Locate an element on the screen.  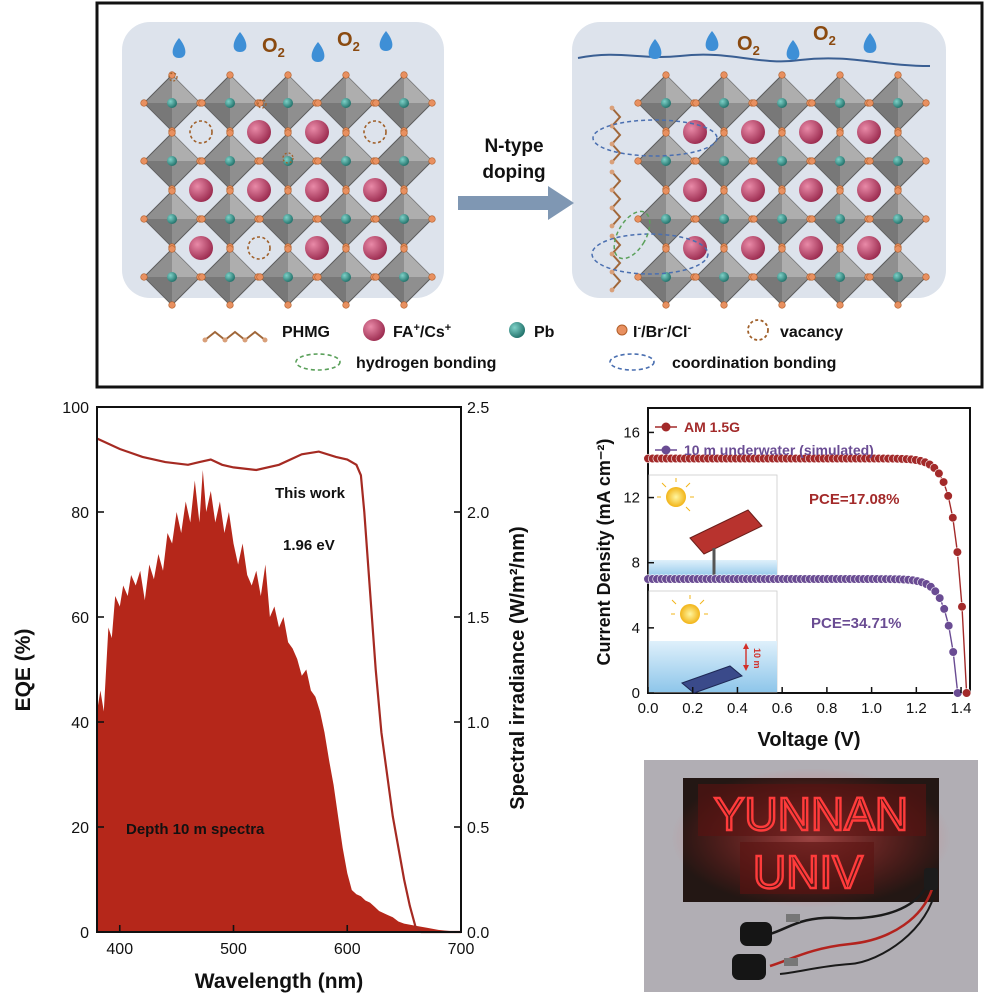
x-tick-label: 0.4 is located at coordinates (737, 708).